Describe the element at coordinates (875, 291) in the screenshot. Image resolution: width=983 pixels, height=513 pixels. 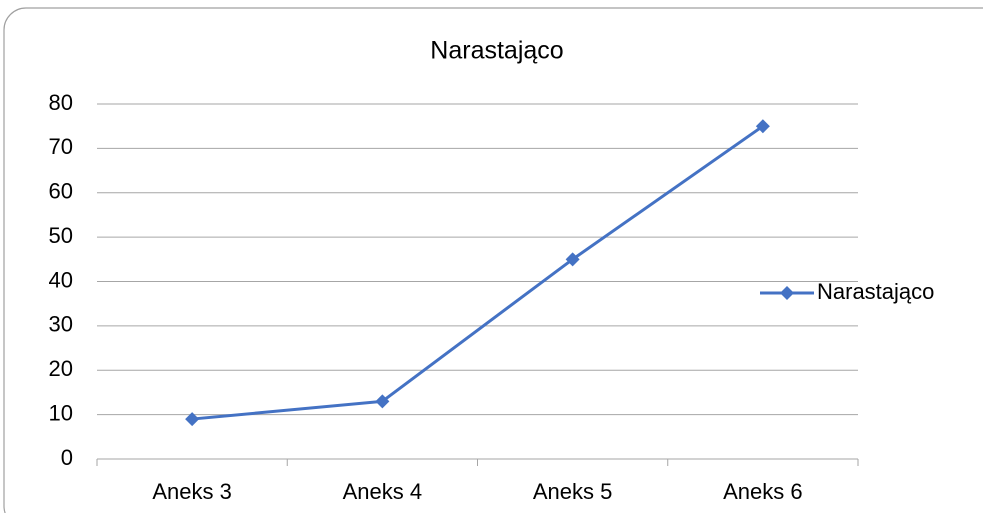
I see `legend-label: Narastająco` at that location.